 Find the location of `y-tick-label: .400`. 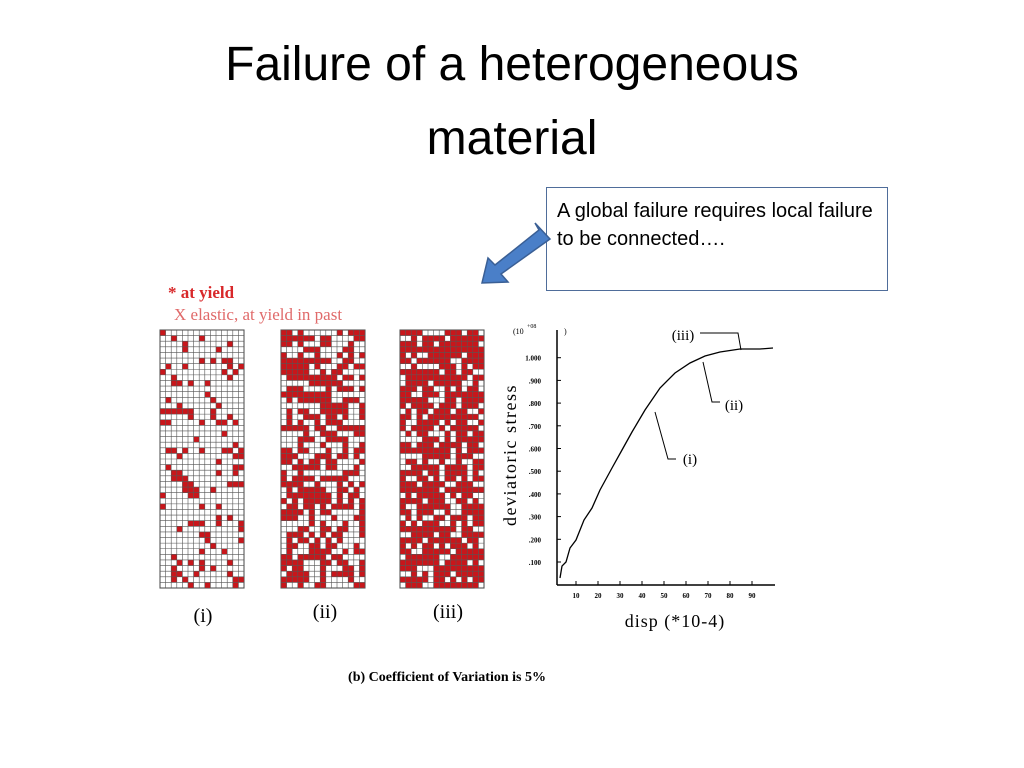

y-tick-label: .400 is located at coordinates (535, 495).